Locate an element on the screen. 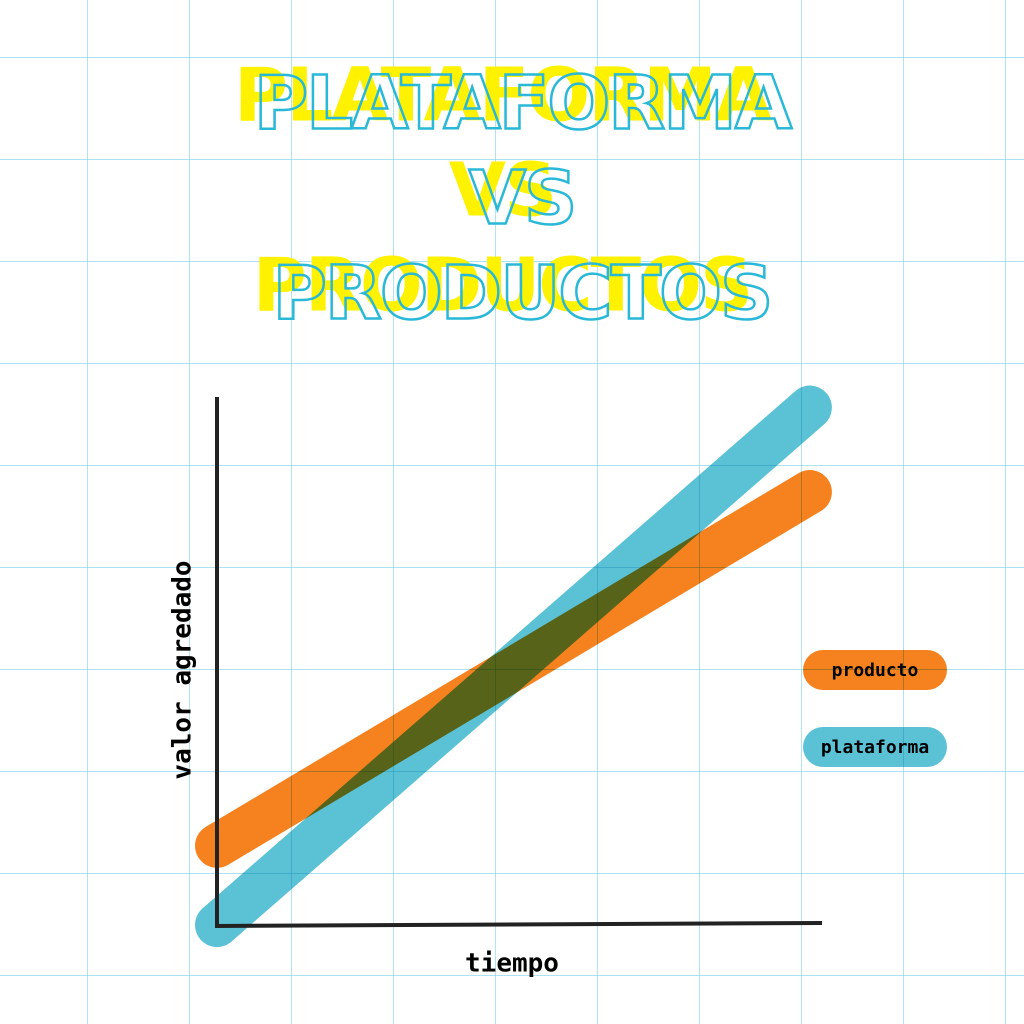 The height and width of the screenshot is (1024, 1024). title: VS is located at coordinates (522, 199).